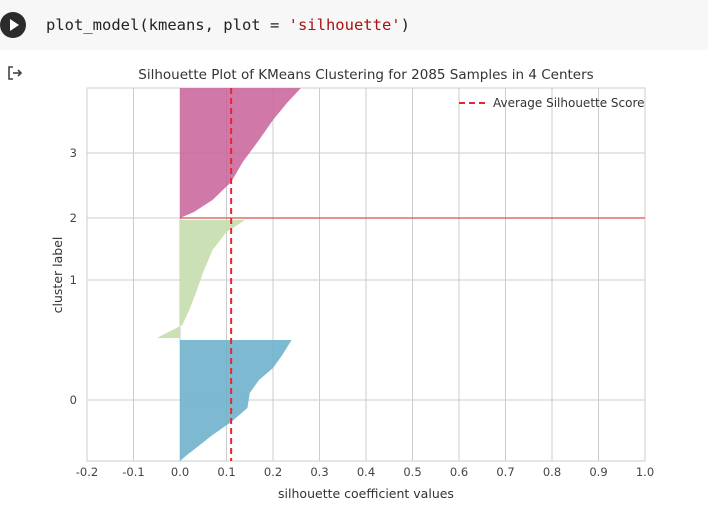 The image size is (708, 526). I want to click on legend: Average Silhouette Score, so click(552, 103).